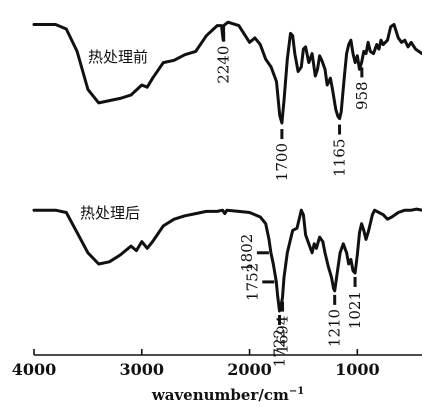 The height and width of the screenshot is (407, 422). I want to click on series-name-label: 热处理后, so click(110, 213).